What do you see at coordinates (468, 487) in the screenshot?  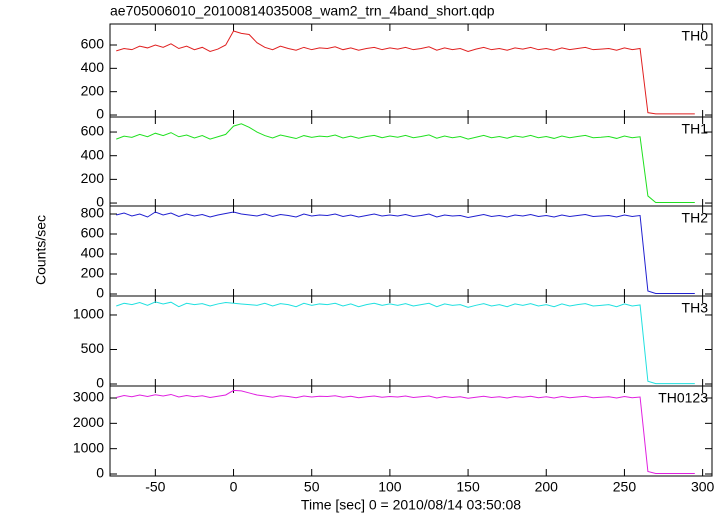 I see `x-tick-label: 150` at bounding box center [468, 487].